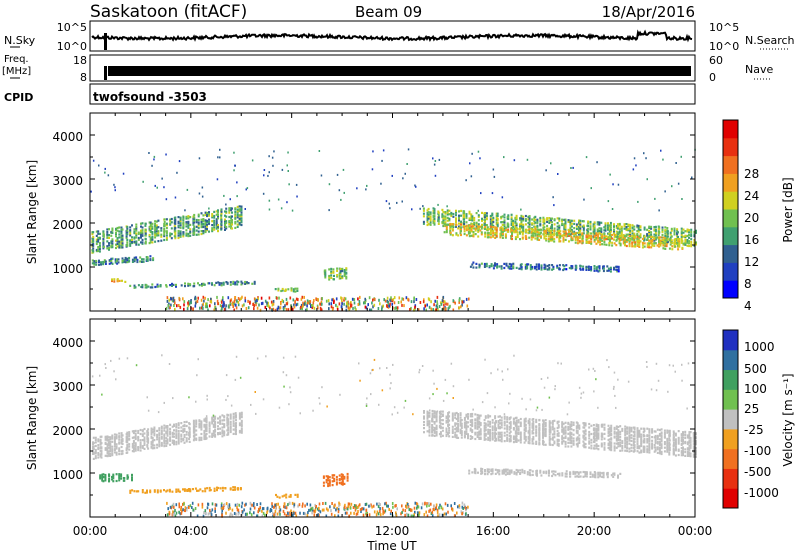  What do you see at coordinates (18, 97) in the screenshot?
I see `cpid-label: CPID` at bounding box center [18, 97].